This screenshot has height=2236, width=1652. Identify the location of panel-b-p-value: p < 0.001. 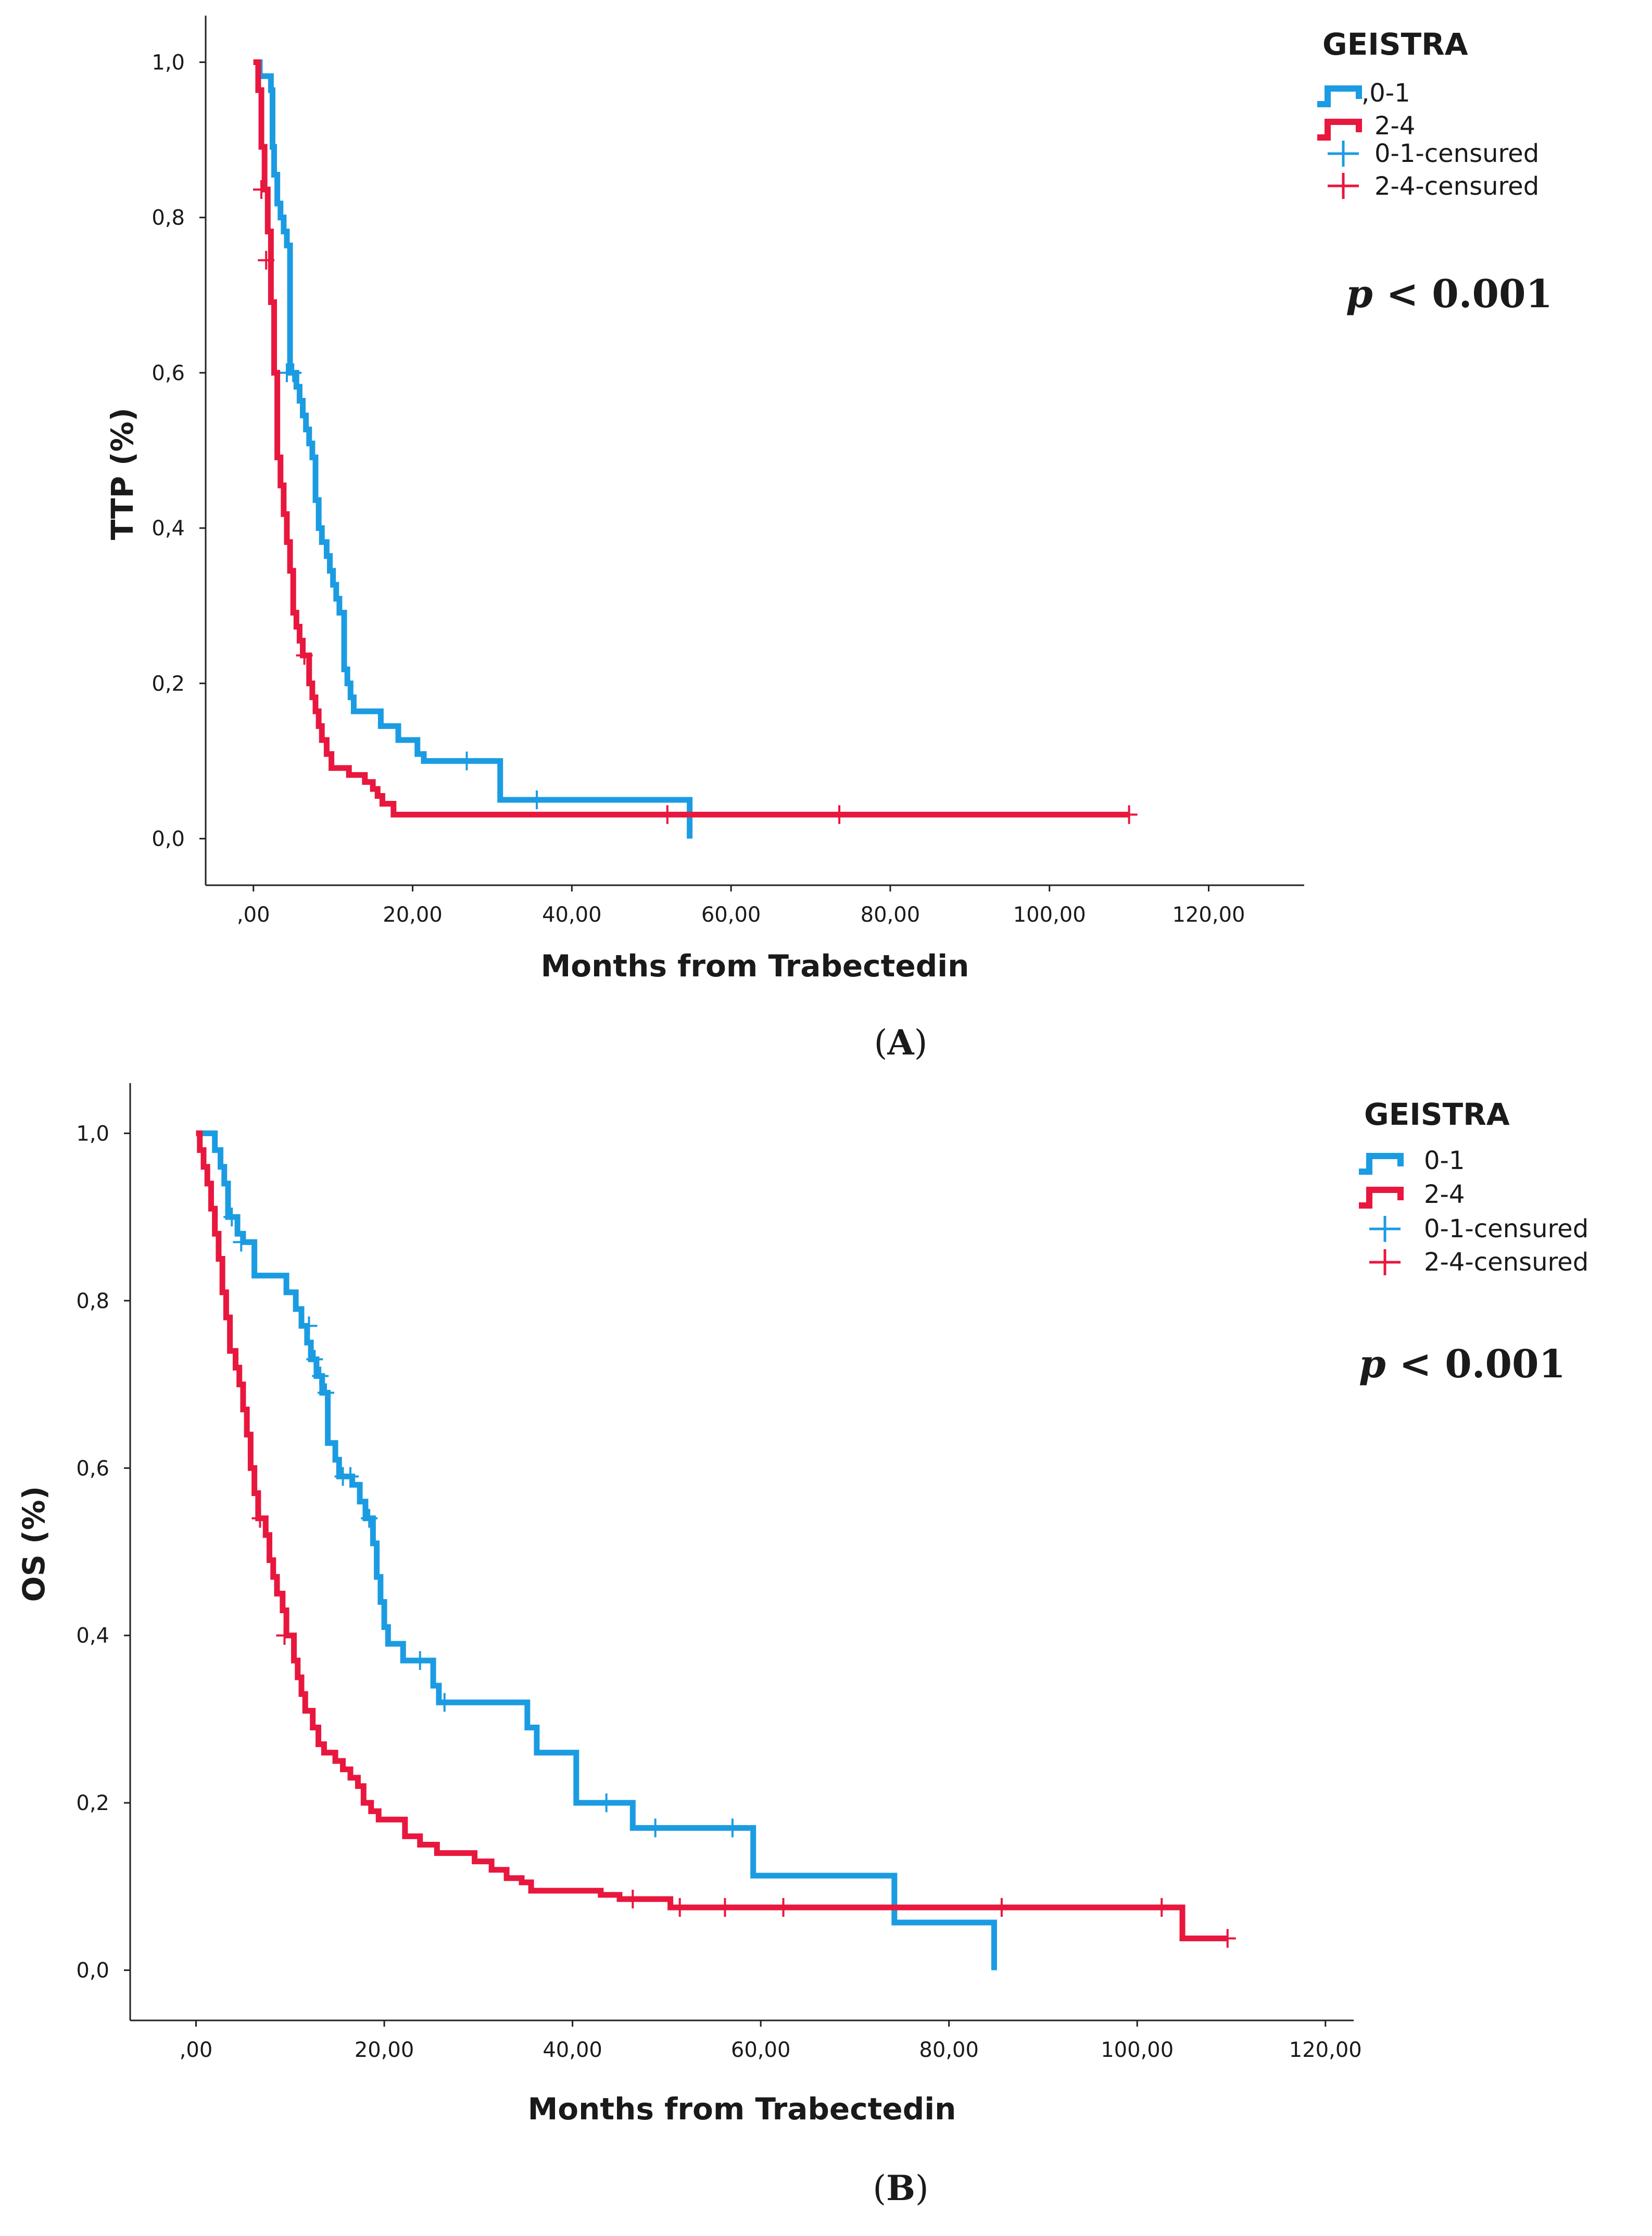
(1462, 1364).